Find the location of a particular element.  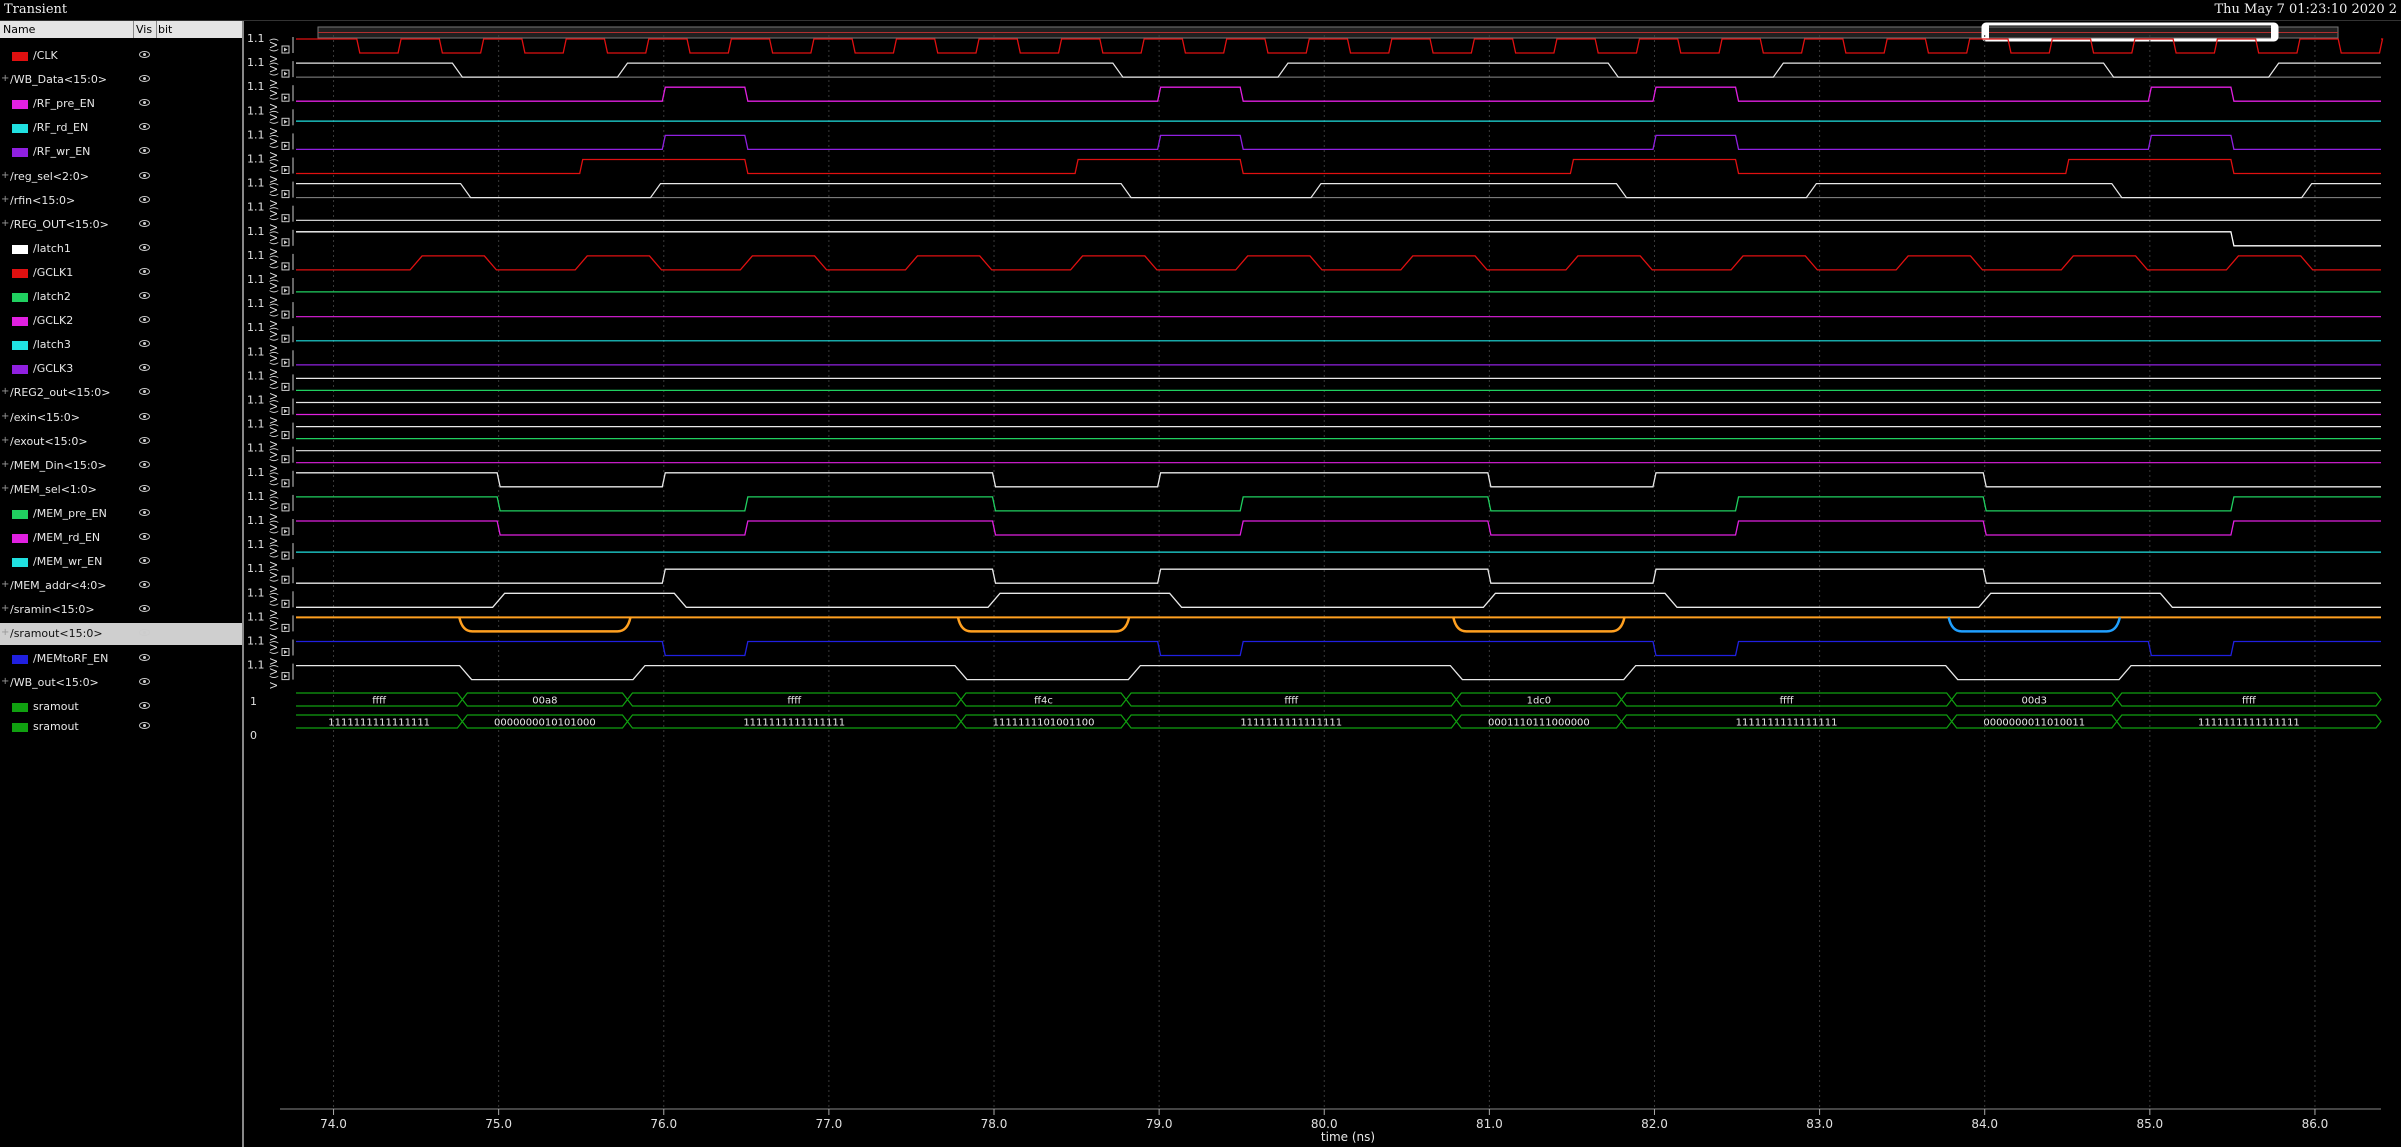

signal-row: +/sramin<15:0> is located at coordinates (121, 610).